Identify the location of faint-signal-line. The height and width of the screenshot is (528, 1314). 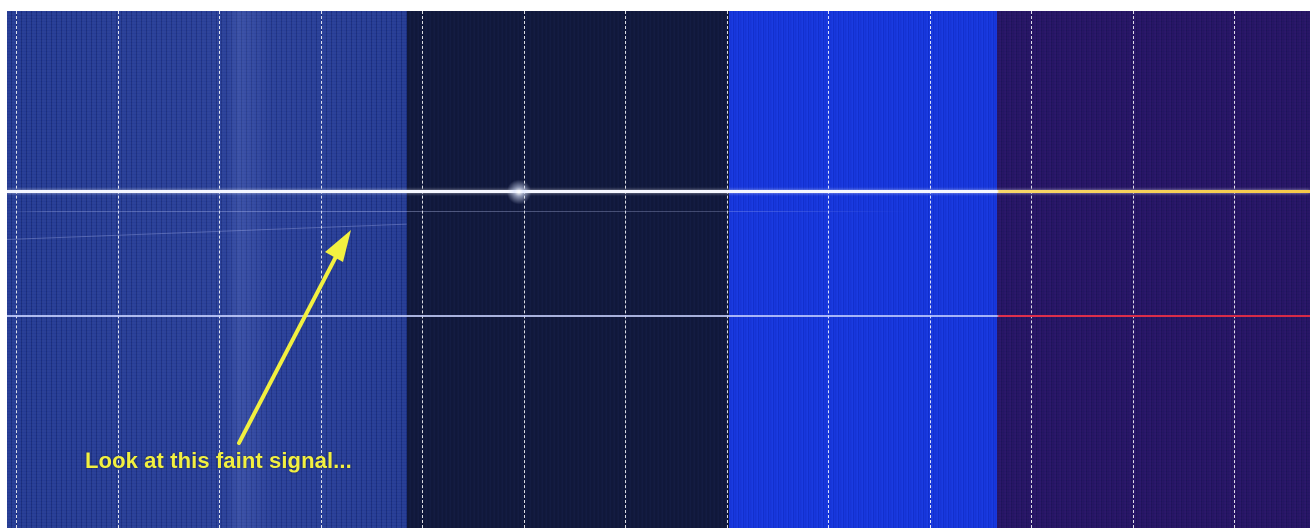
(658, 211).